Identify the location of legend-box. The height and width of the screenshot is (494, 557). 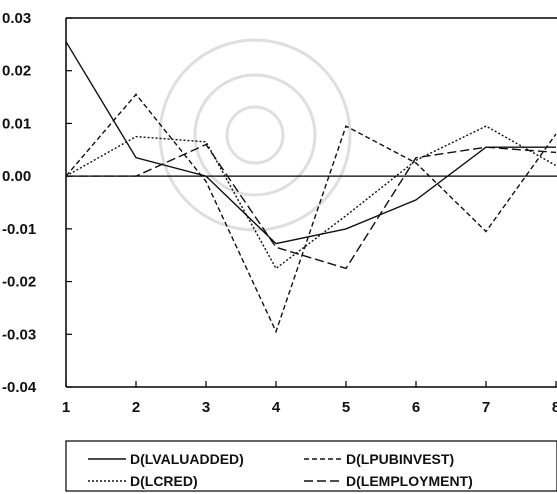
(311, 466).